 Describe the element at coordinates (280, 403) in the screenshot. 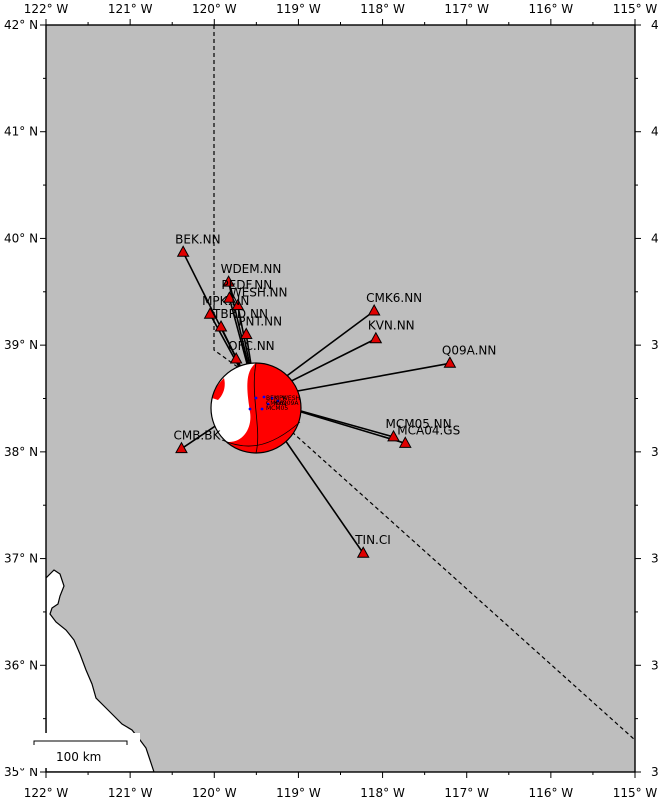

I see `inner-station-label: KVN` at that location.